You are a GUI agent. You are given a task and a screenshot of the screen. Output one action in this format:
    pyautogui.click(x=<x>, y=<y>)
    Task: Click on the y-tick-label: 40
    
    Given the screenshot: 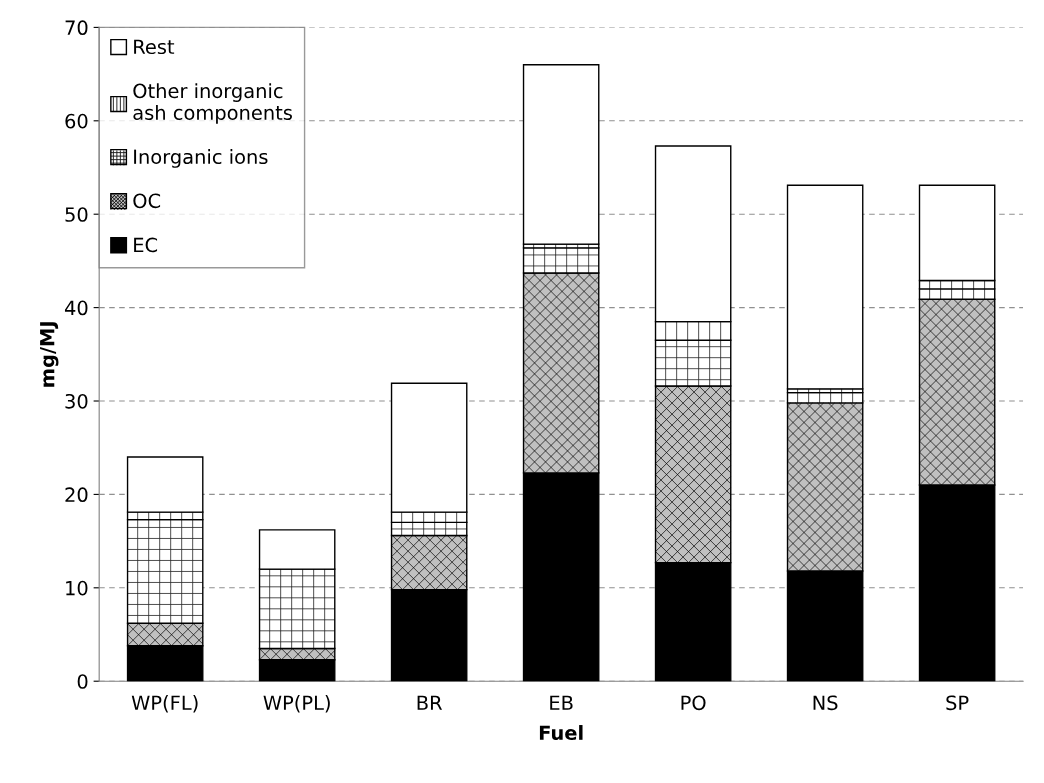 What is the action you would take?
    pyautogui.click(x=76, y=308)
    